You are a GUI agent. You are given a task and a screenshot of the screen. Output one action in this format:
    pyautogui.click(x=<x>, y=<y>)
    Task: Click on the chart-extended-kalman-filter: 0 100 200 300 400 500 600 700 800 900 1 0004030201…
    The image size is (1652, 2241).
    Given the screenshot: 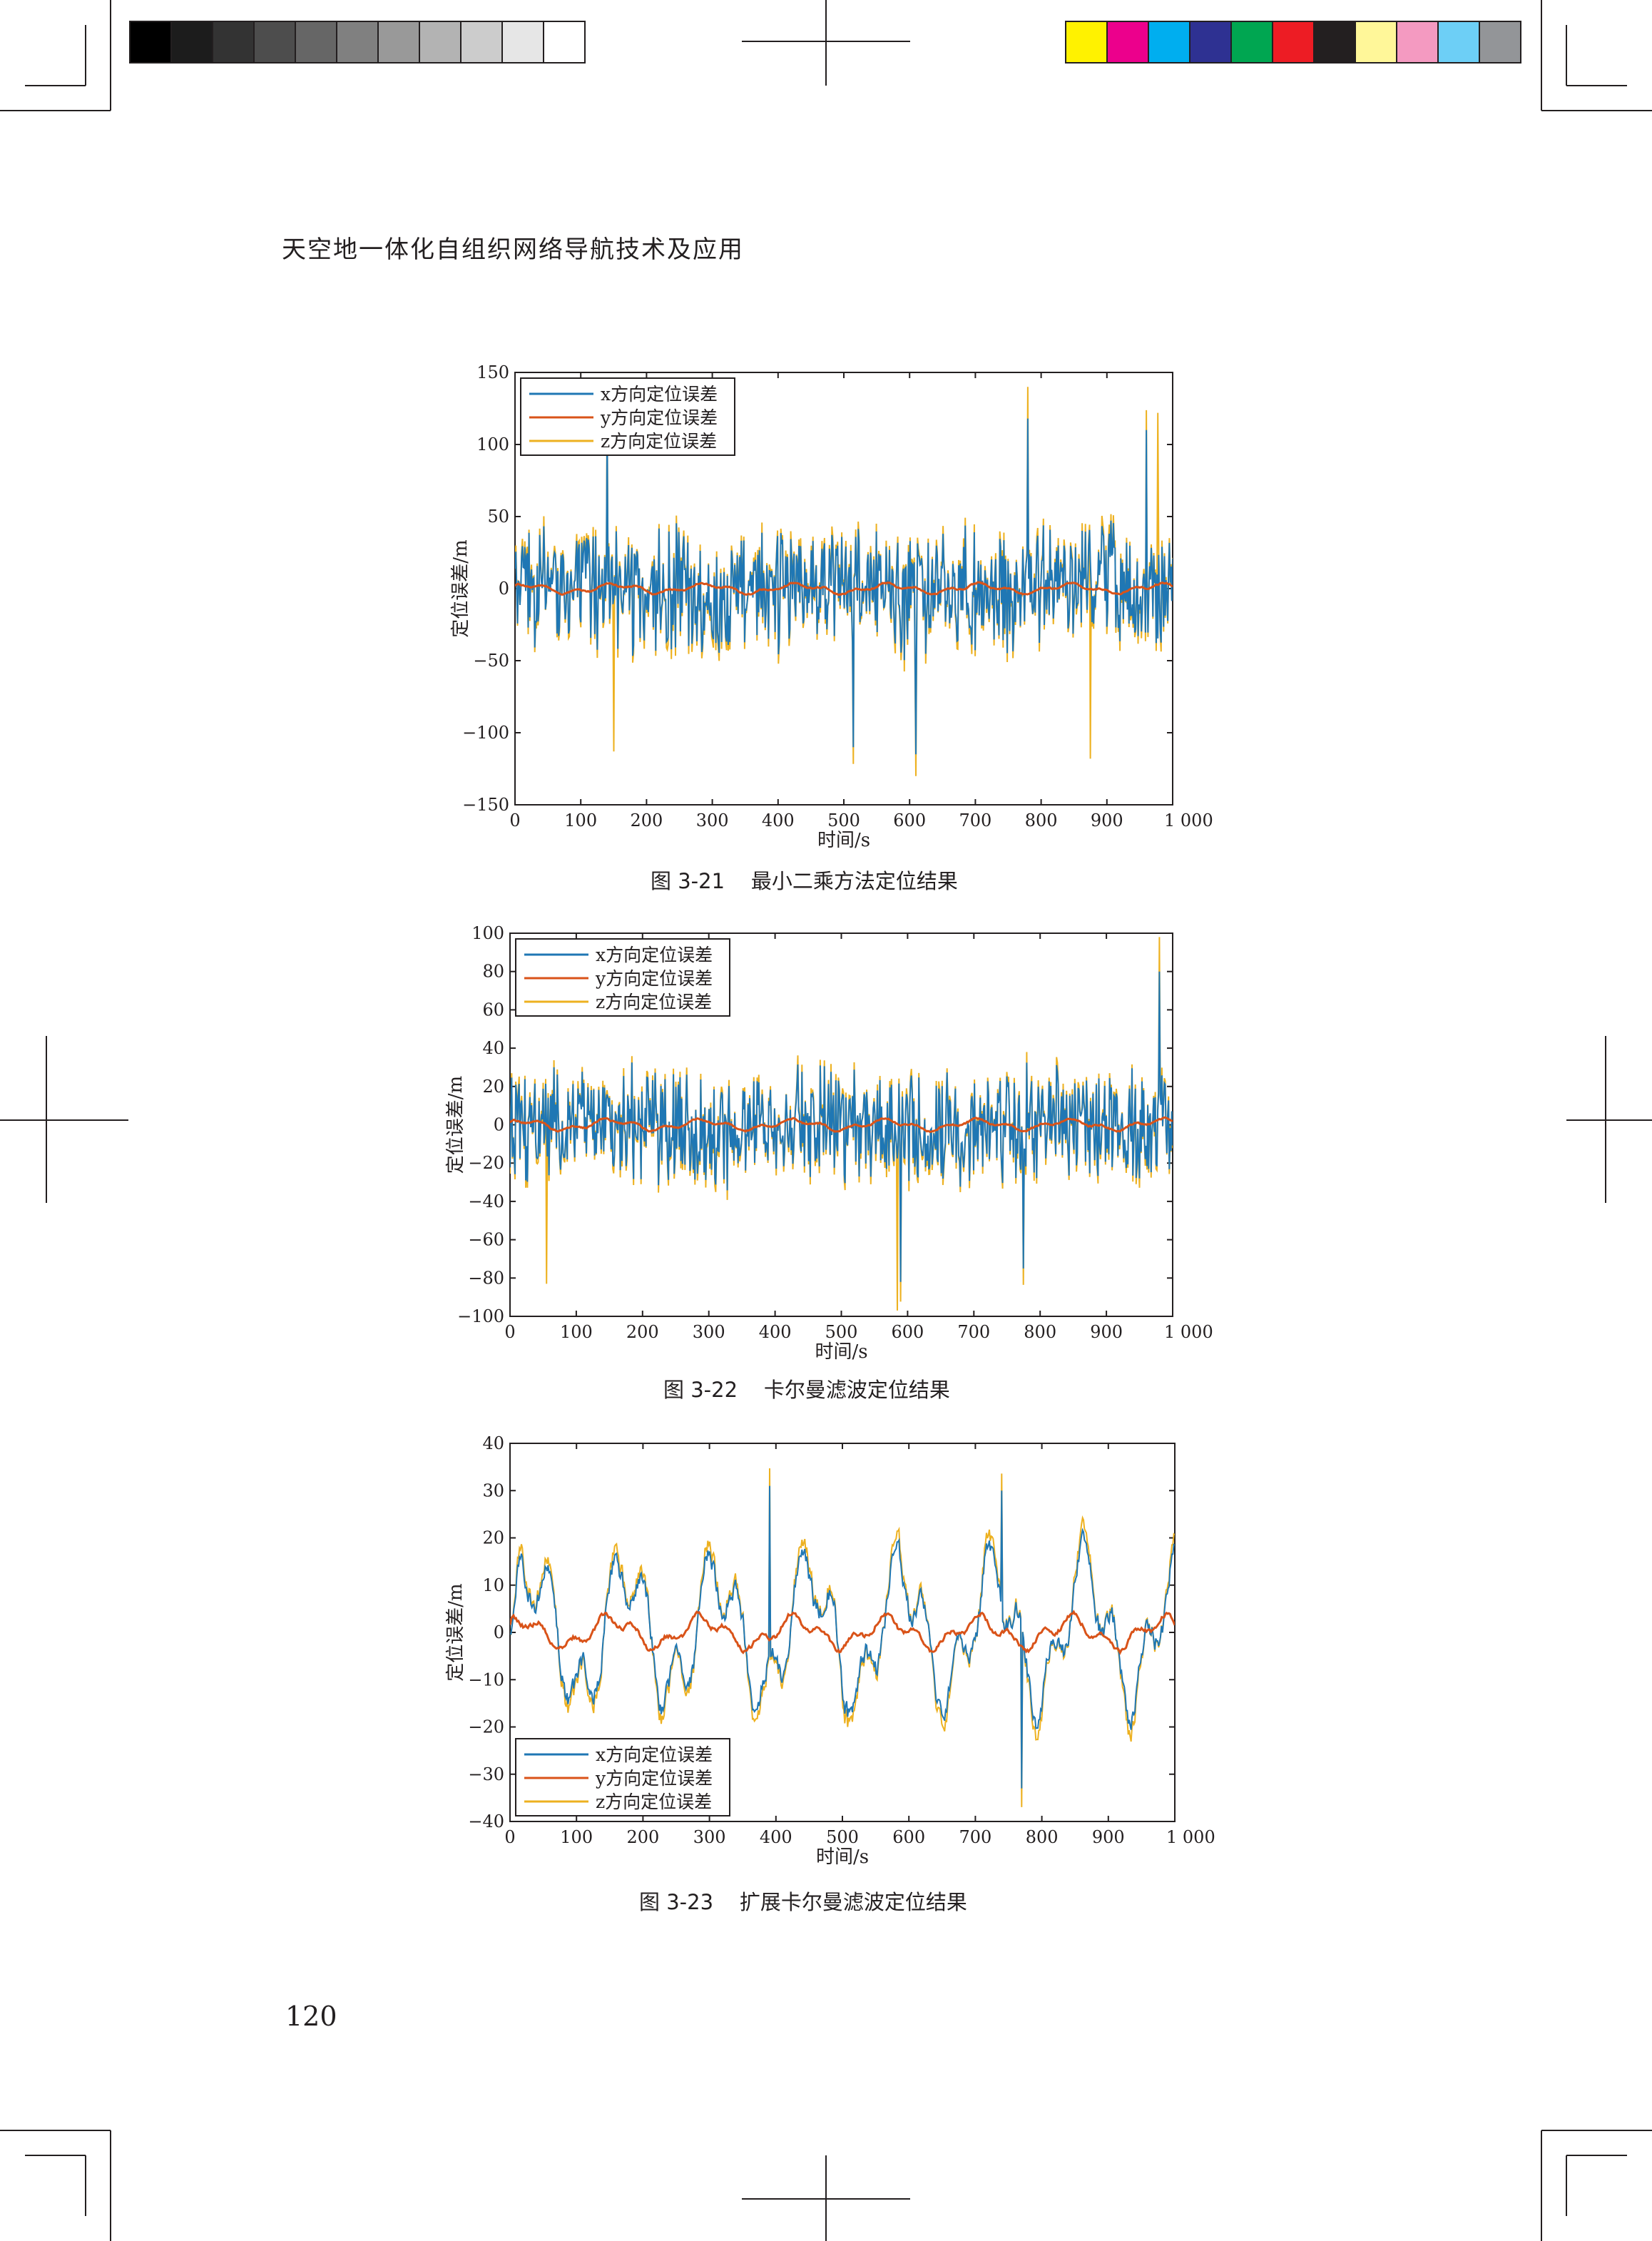 What is the action you would take?
    pyautogui.click(x=830, y=1651)
    